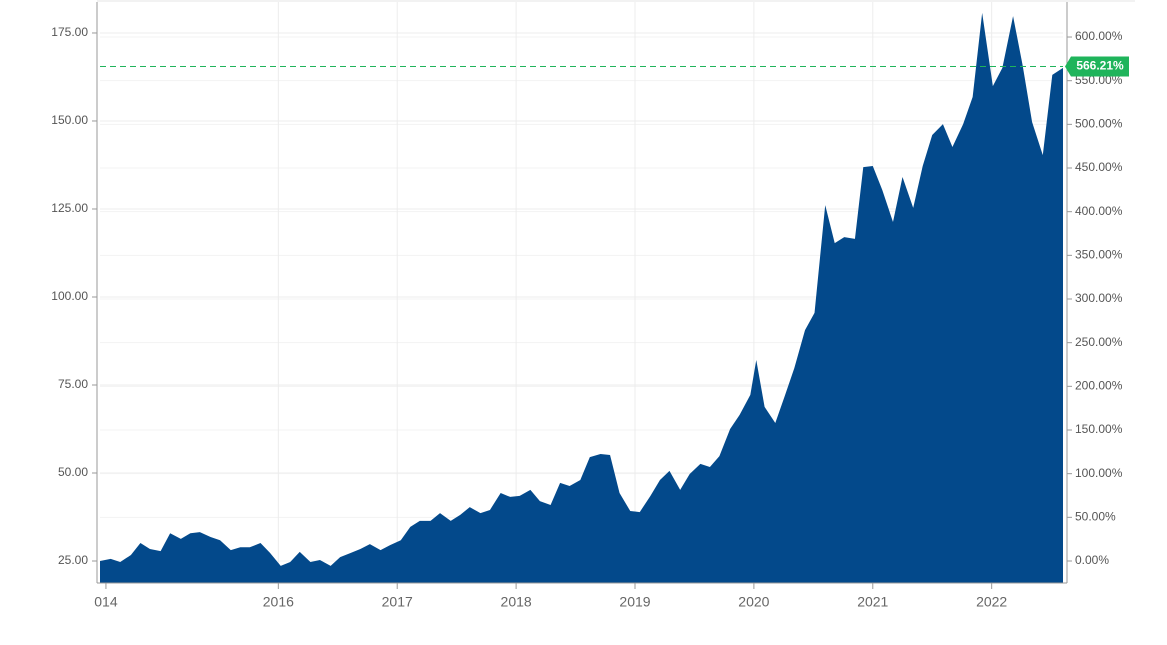 This screenshot has width=1167, height=645. I want to click on y-tick-label: 50.00, so click(73, 472).